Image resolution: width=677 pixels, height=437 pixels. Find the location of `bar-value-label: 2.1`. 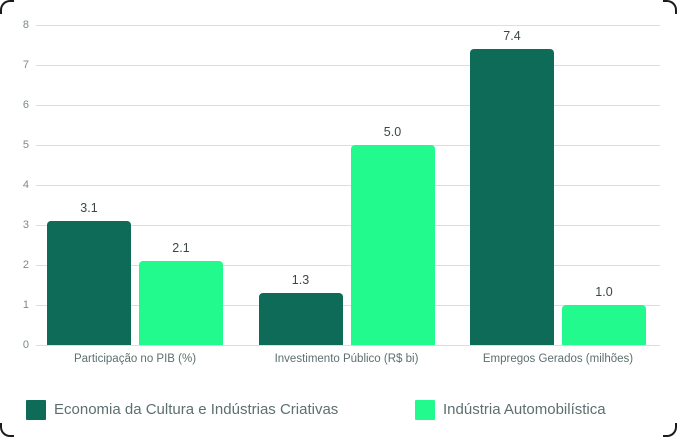

bar-value-label: 2.1 is located at coordinates (181, 248).